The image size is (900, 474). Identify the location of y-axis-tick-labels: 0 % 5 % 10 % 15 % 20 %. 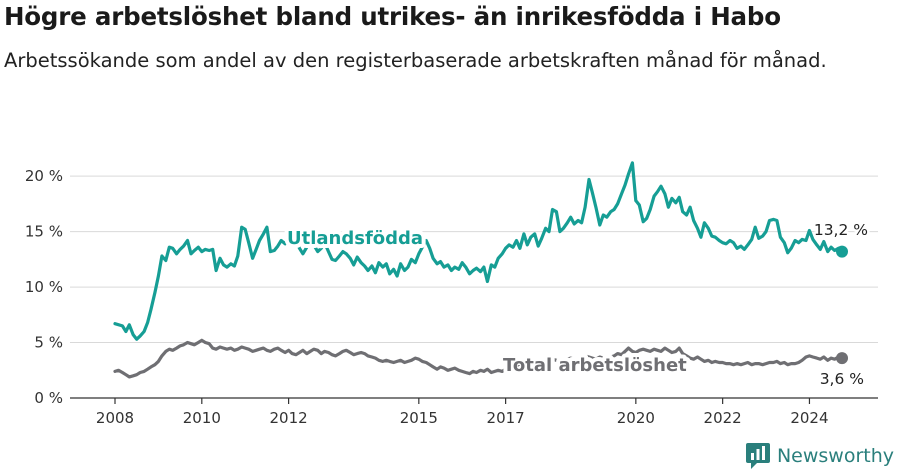
(44, 287).